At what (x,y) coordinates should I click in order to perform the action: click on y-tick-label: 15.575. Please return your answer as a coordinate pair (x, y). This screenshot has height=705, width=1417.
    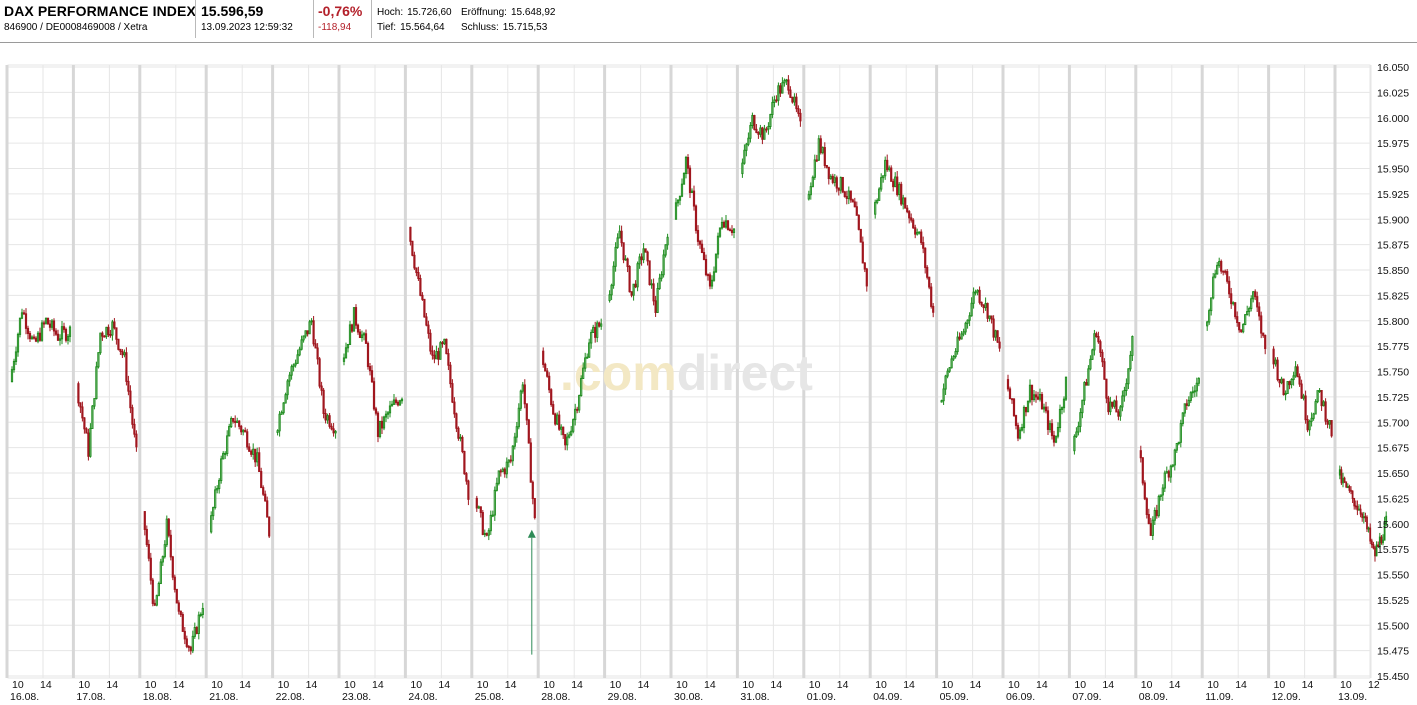
    Looking at the image, I should click on (1393, 550).